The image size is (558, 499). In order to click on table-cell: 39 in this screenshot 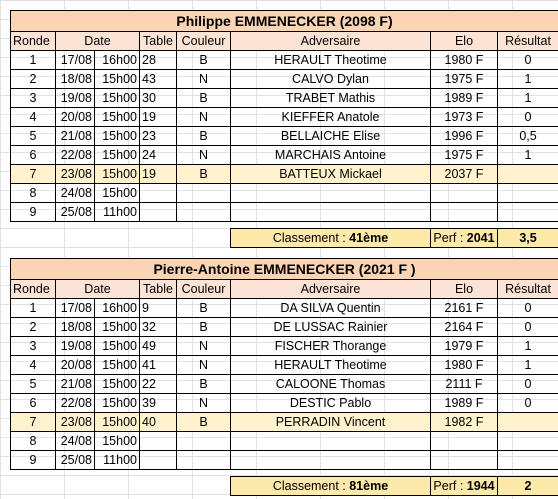, I will do `click(158, 403)`.